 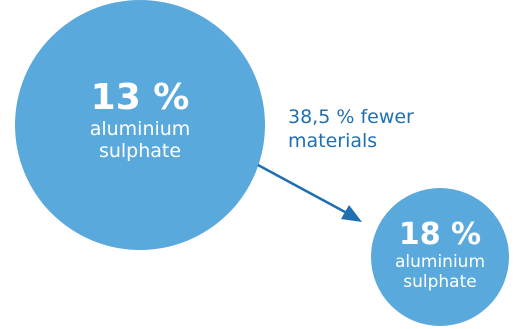 What do you see at coordinates (140, 97) in the screenshot?
I see `left-circle-percent: 13 %` at bounding box center [140, 97].